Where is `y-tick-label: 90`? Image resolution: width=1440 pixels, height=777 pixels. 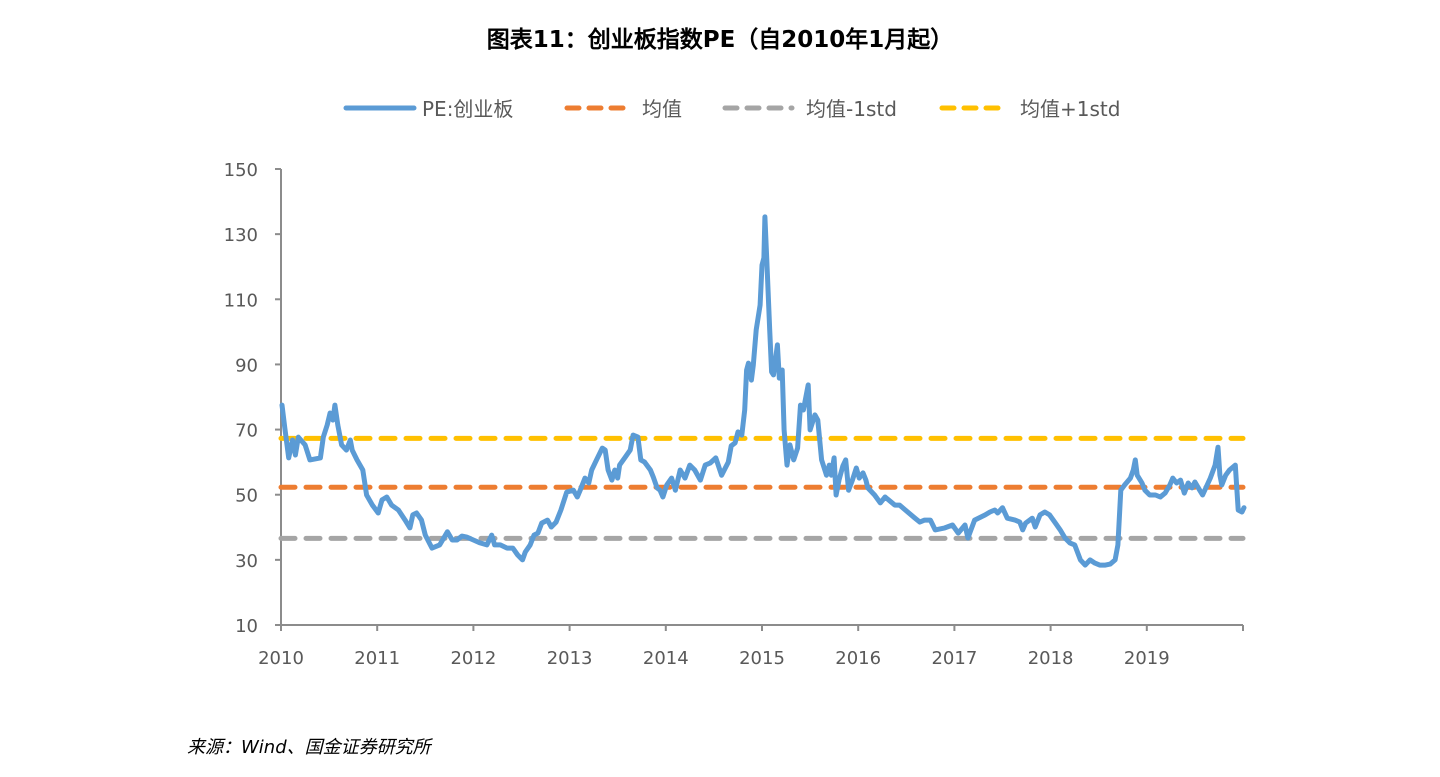
y-tick-label: 90 is located at coordinates (246, 365).